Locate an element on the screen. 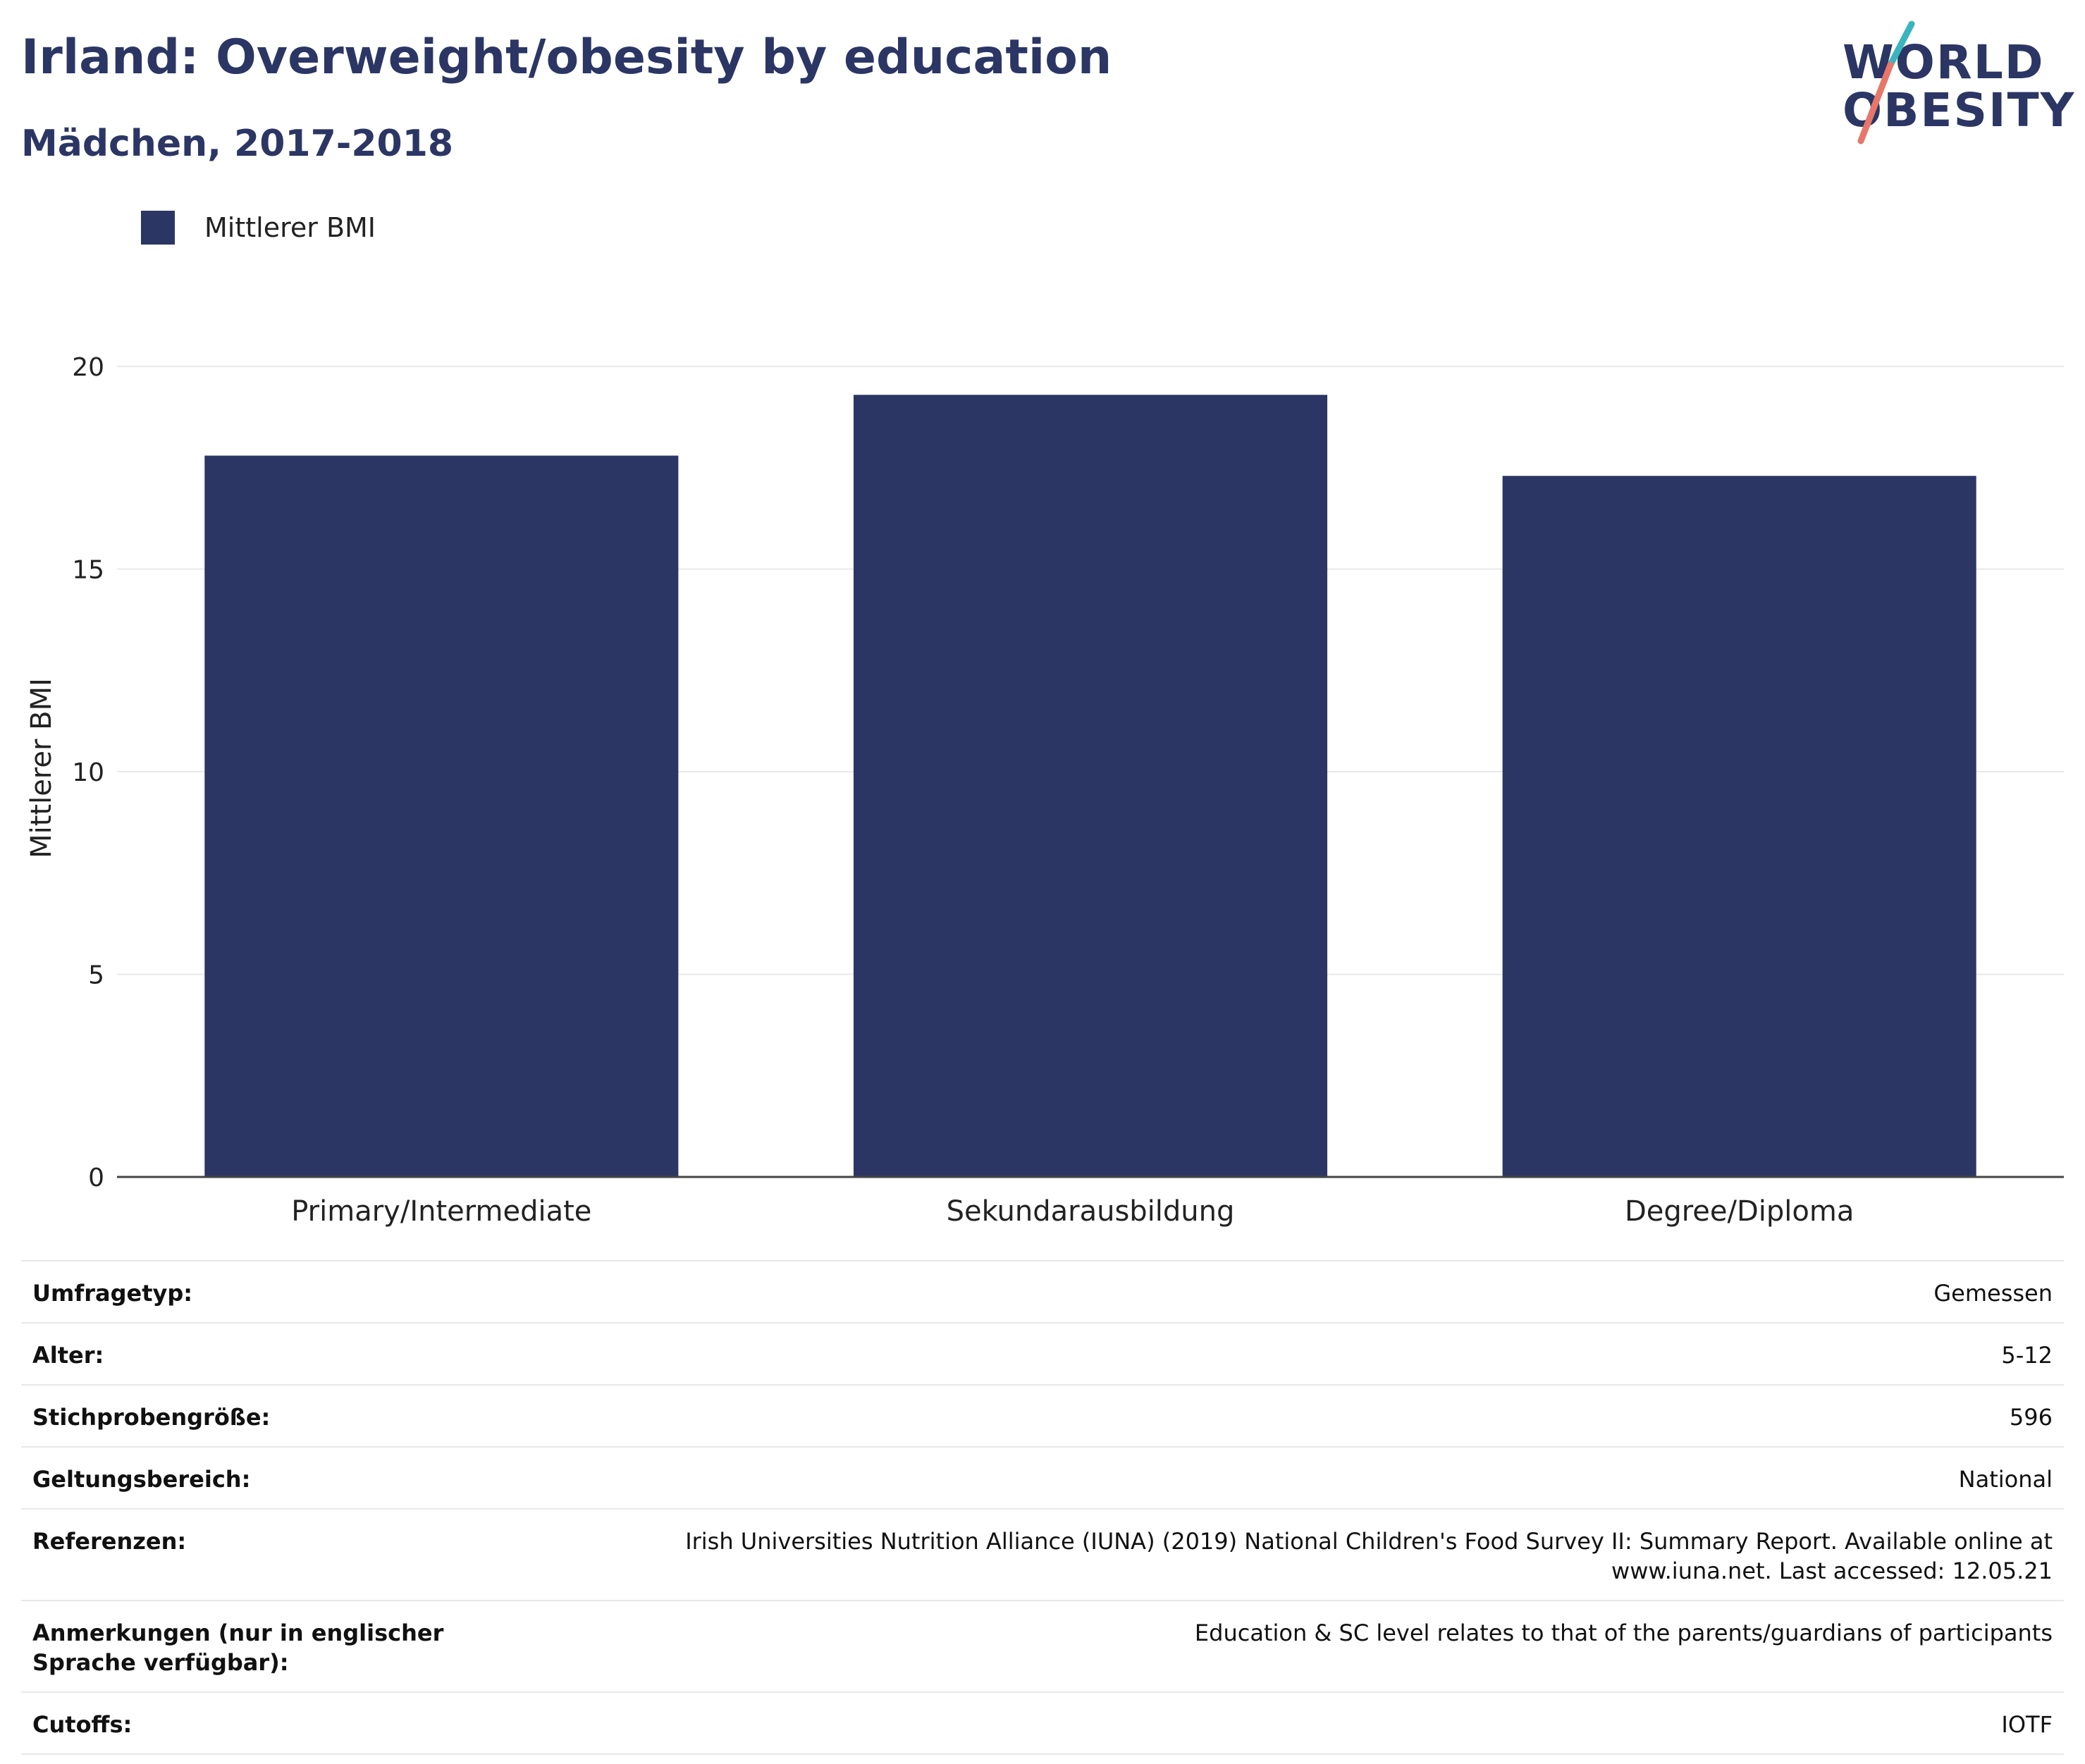 The width and height of the screenshot is (2085, 1764). meta-row-coverage: Geltungsbereich: National is located at coordinates (1042, 1477).